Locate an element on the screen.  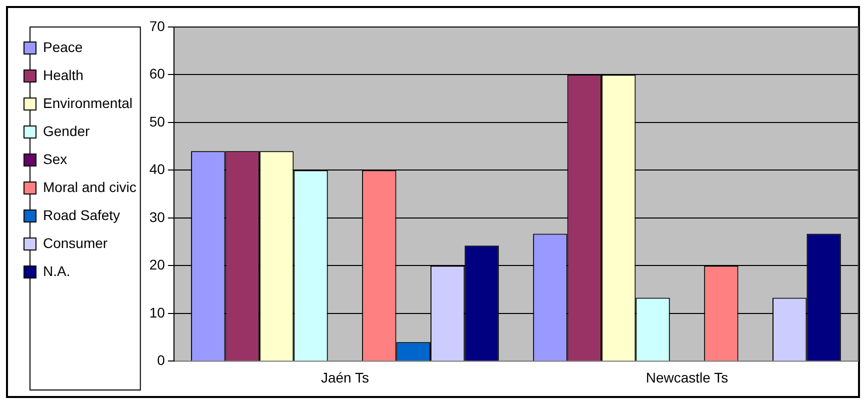
y-tick-label: 10 is located at coordinates (157, 312).